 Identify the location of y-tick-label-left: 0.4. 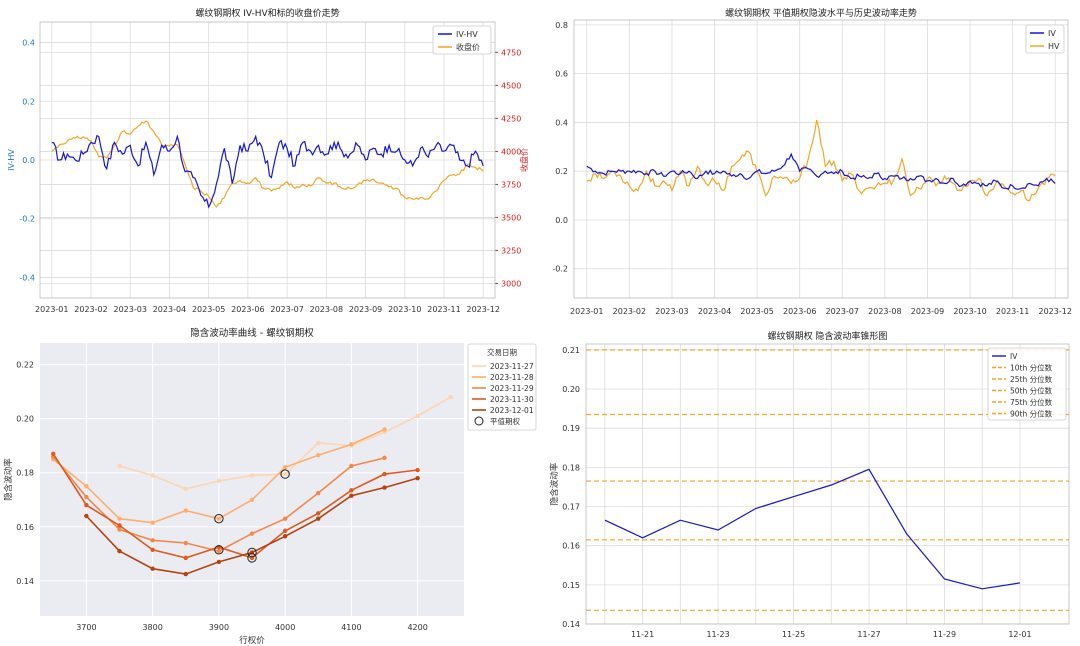
(28, 43).